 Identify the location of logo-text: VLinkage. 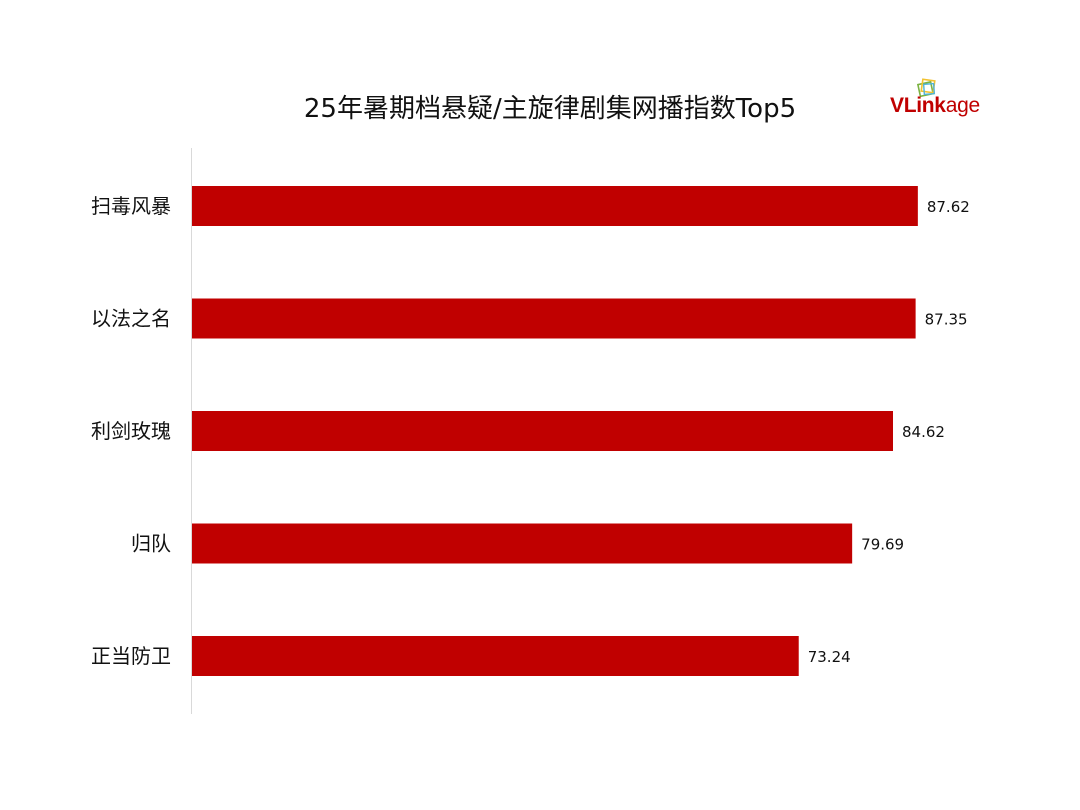
(935, 106).